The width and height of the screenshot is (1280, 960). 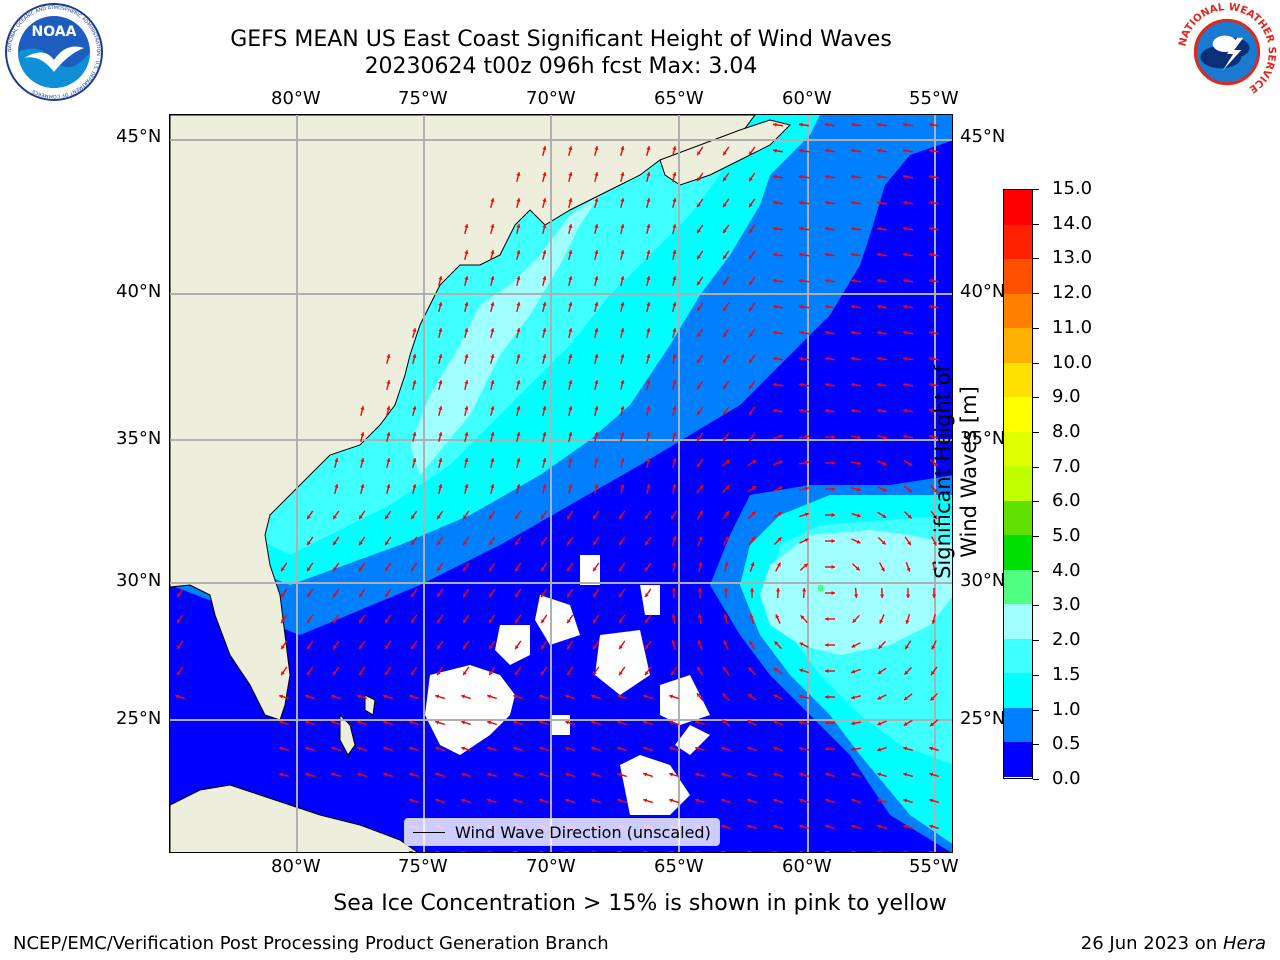 I want to click on lat-tick-right-25n: 25°N, so click(x=983, y=718).